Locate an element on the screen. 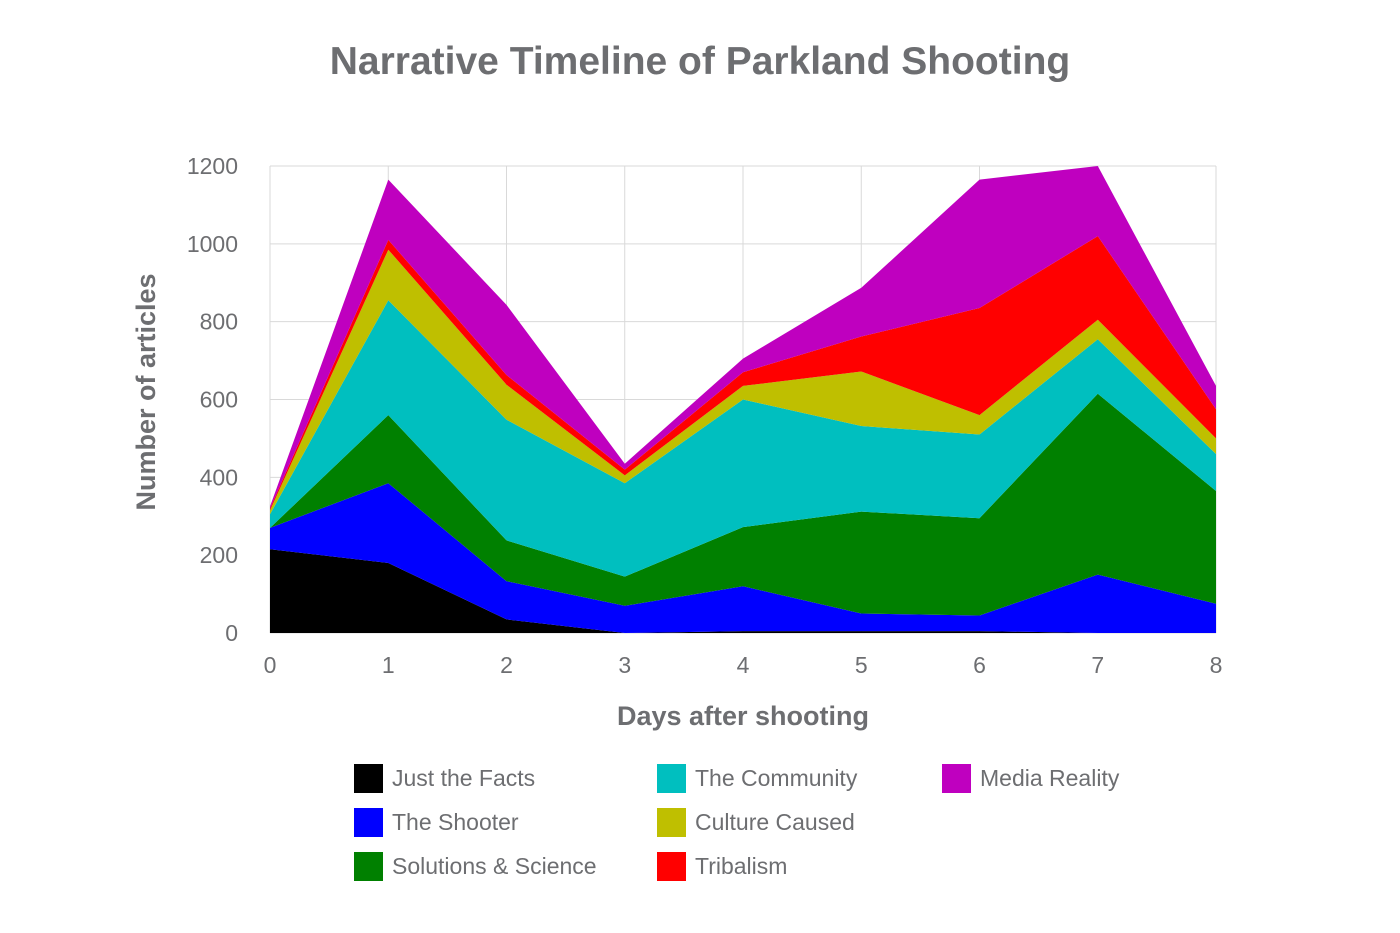  y-tick-label: 1200 is located at coordinates (212, 166).